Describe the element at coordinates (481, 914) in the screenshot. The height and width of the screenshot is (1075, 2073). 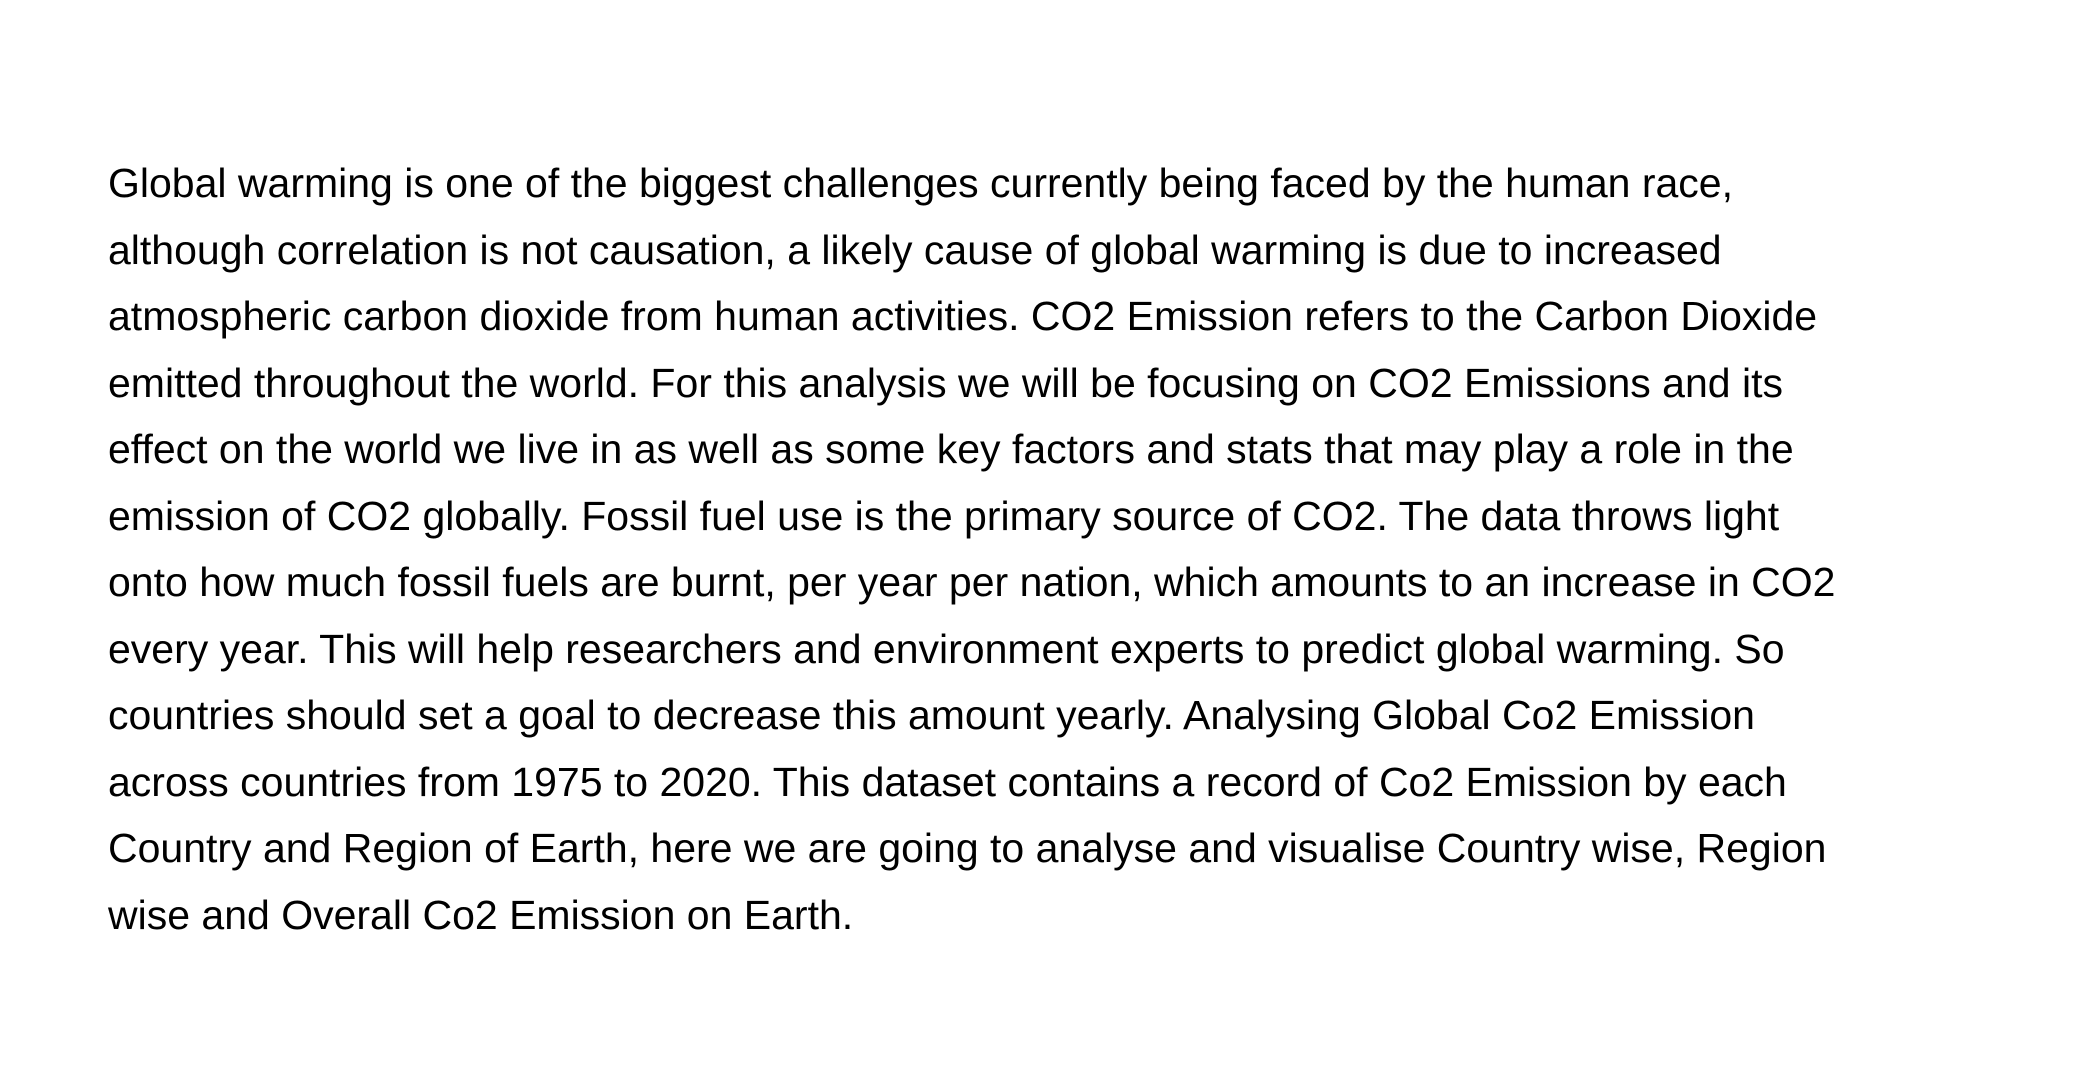
I see `paragraph-line: wise and Overall Co2 Emission on Earth.` at that location.